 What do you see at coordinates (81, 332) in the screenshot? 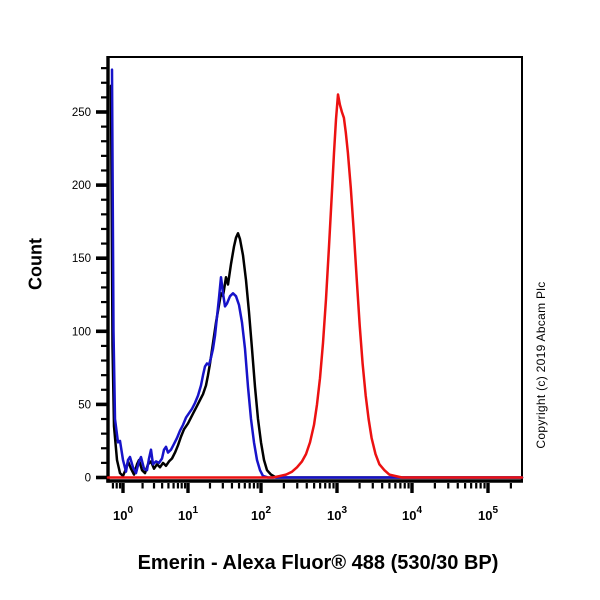
I see `y-tick-label: 100` at bounding box center [81, 332].